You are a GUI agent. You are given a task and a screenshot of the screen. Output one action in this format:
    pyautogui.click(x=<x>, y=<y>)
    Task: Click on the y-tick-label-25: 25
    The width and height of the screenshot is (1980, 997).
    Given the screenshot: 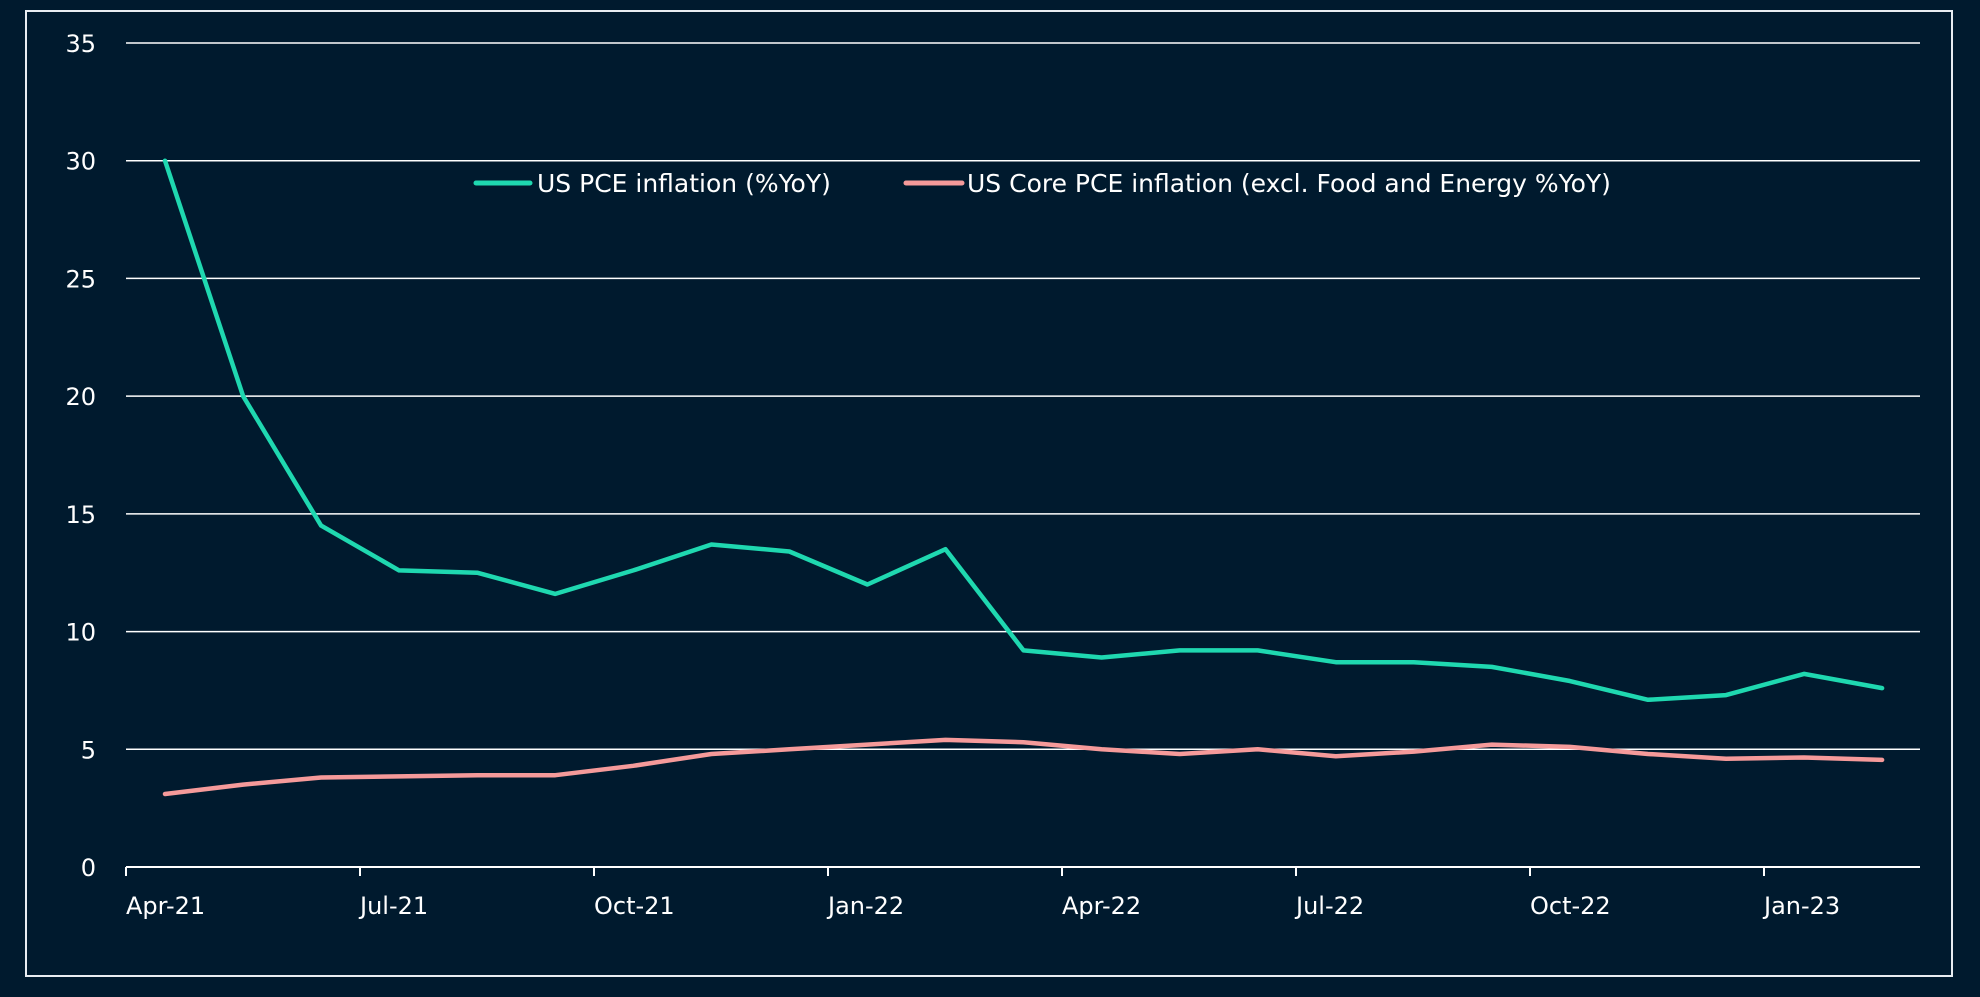 What is the action you would take?
    pyautogui.click(x=80, y=279)
    